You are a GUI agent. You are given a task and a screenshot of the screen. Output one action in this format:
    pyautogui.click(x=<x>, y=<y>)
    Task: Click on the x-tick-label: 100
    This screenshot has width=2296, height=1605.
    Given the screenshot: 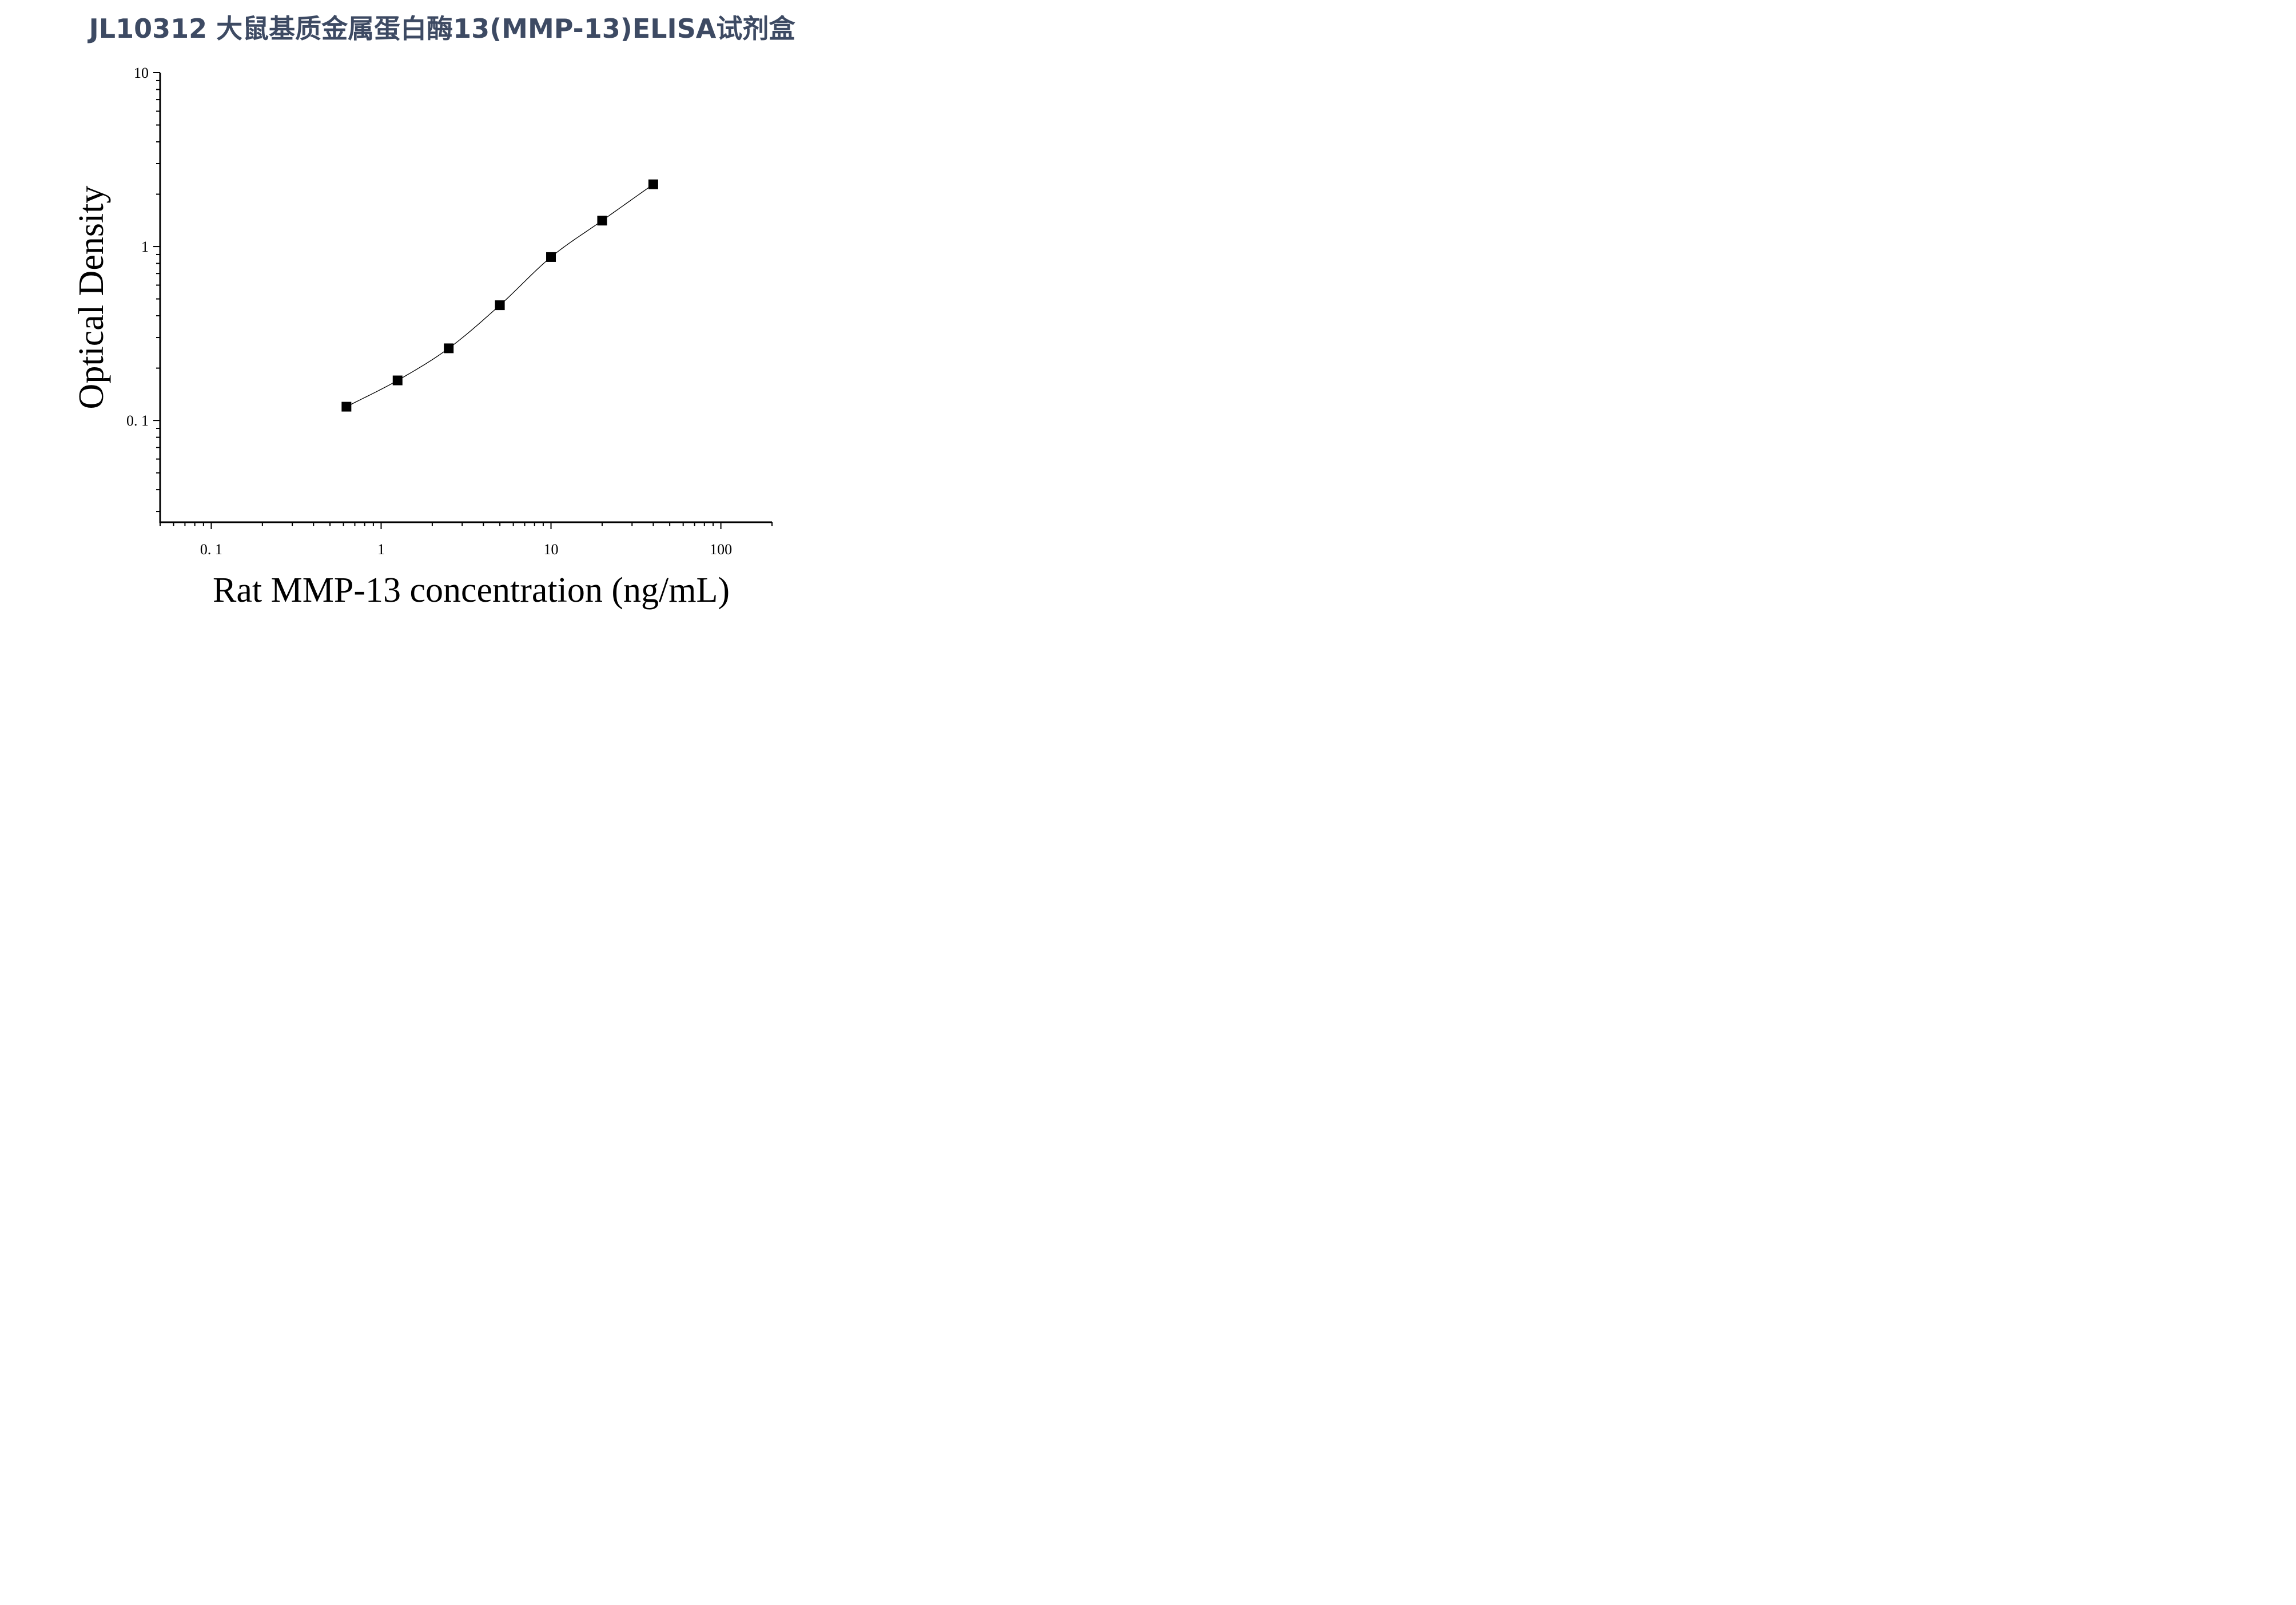 What is the action you would take?
    pyautogui.click(x=721, y=549)
    